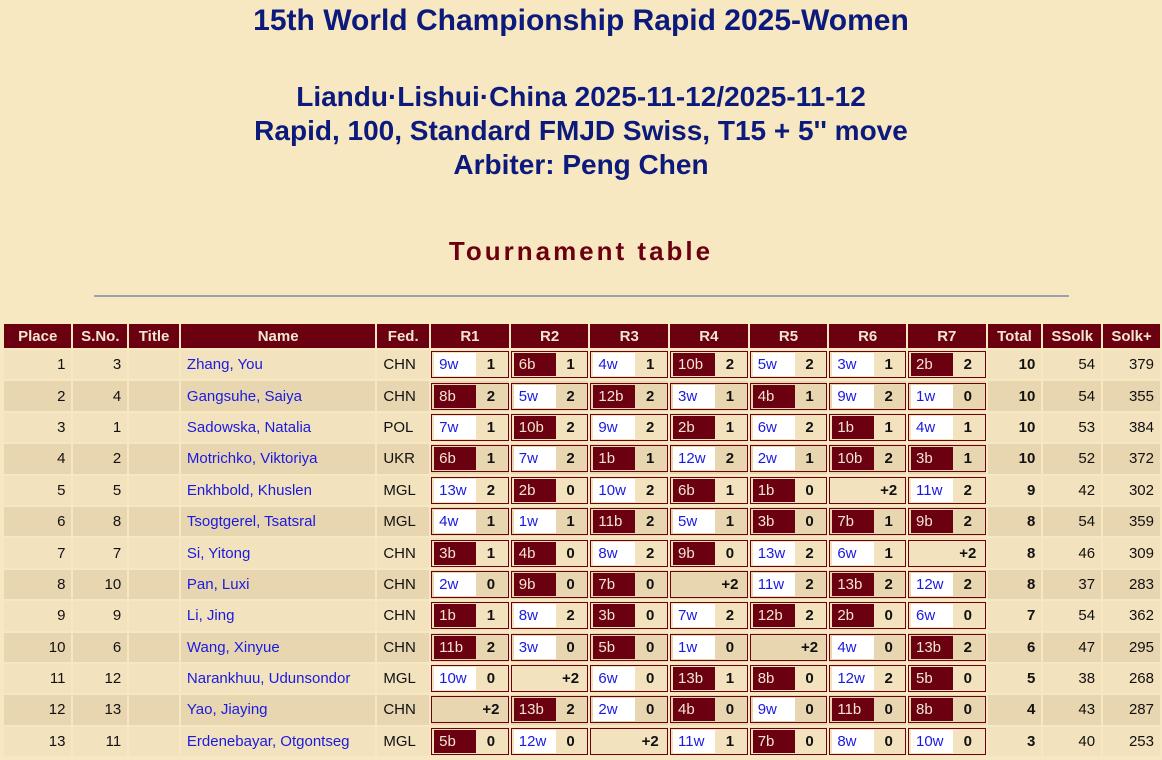 The image size is (1162, 760). Describe the element at coordinates (1072, 365) in the screenshot. I see `ssolk-cell: 54` at that location.